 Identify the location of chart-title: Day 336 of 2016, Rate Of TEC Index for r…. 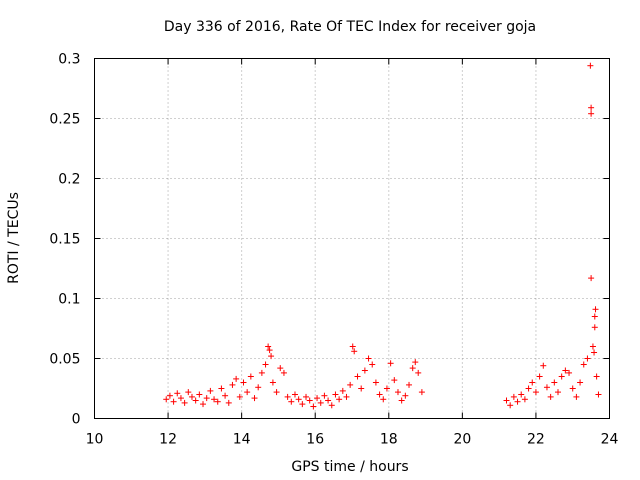
(350, 27).